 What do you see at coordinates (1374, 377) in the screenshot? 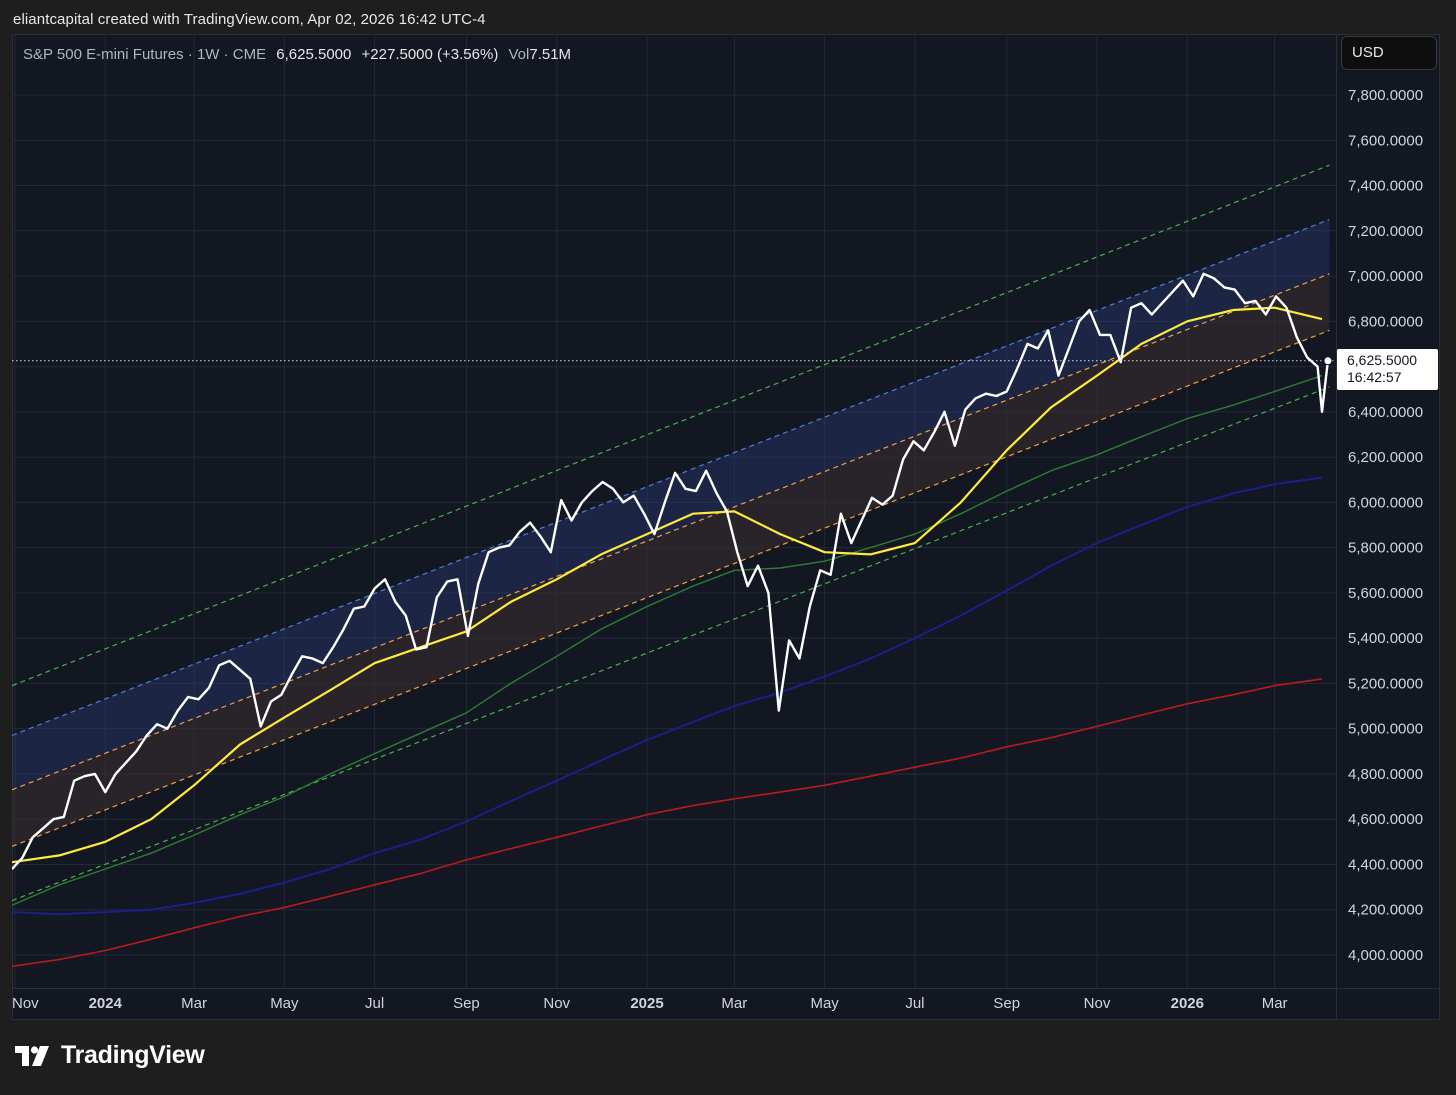
I see `bar-countdown: 16:42:57` at bounding box center [1374, 377].